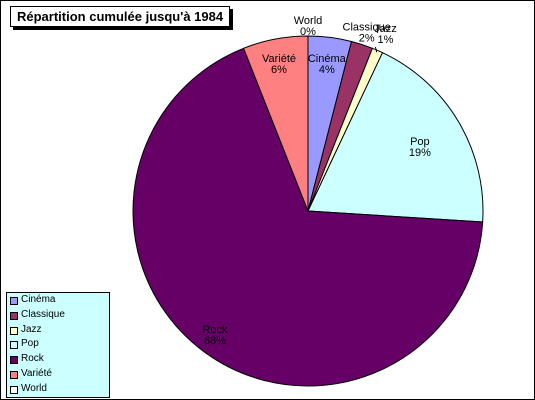  Describe the element at coordinates (32, 359) in the screenshot. I see `legend-label: Rock` at that location.